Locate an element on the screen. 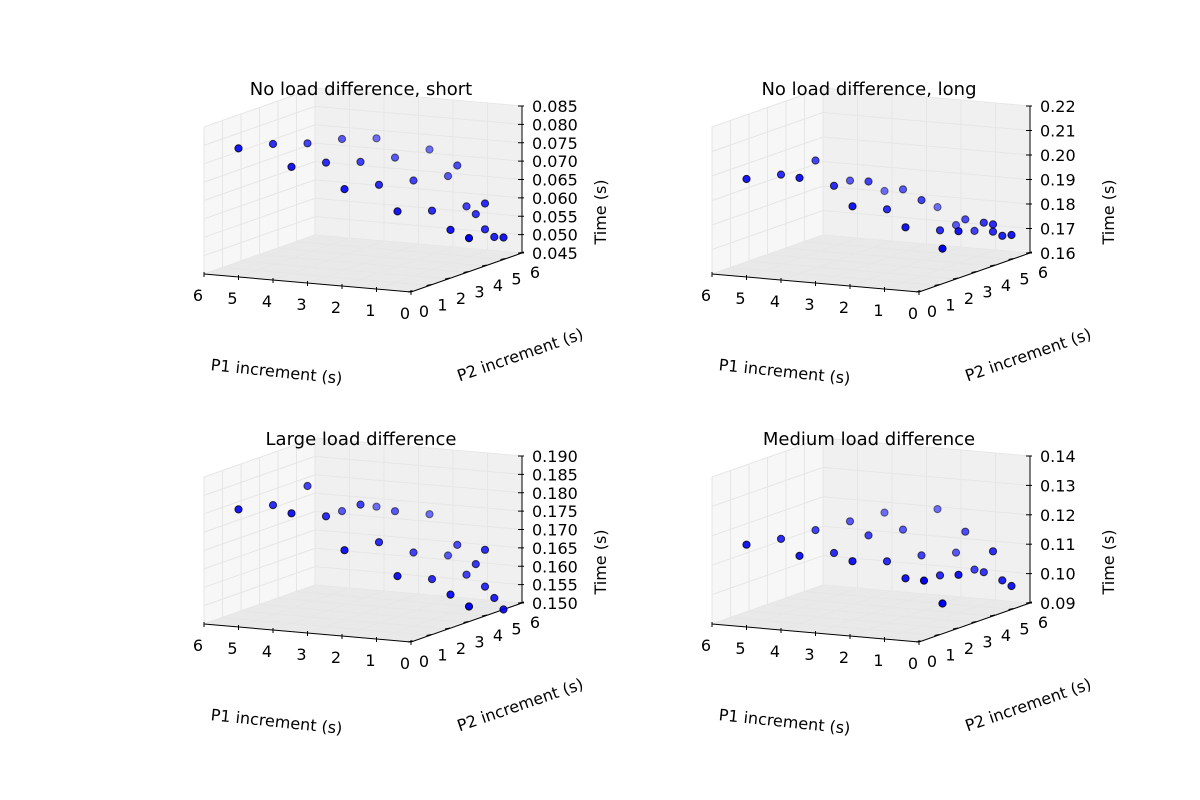 The width and height of the screenshot is (1200, 800). z-tick-label: 0.070 is located at coordinates (555, 161).